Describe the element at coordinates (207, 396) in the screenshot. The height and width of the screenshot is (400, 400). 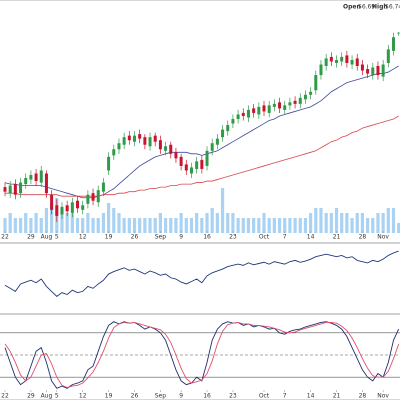
I see `x-tick-label: 16` at that location.